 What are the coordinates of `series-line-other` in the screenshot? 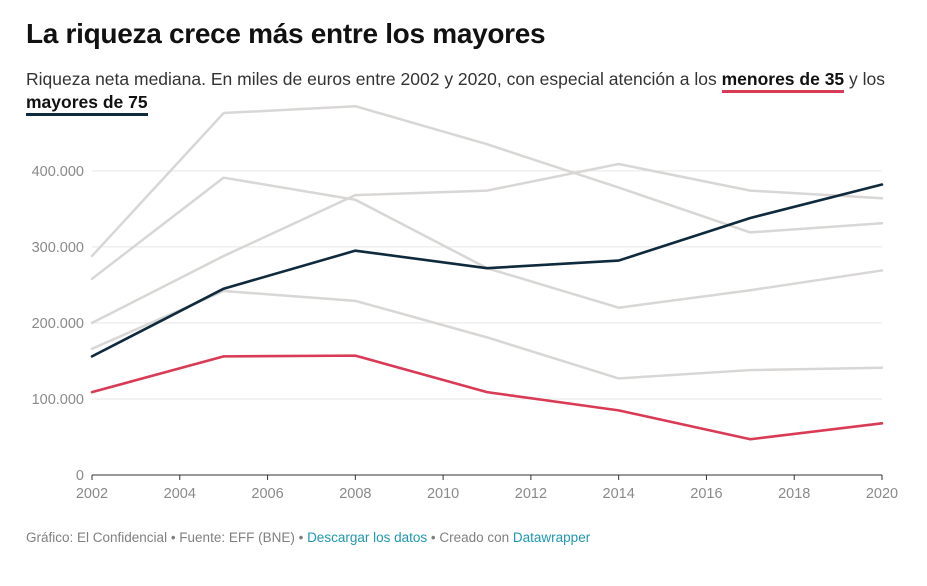 It's located at (487, 334).